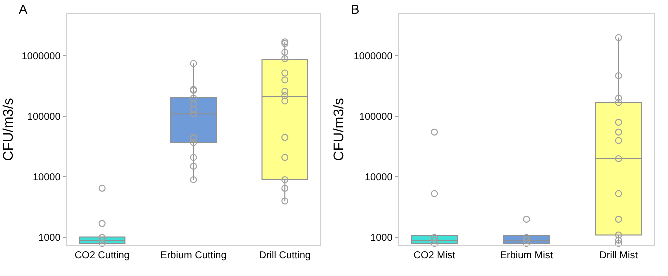 The width and height of the screenshot is (668, 276). What do you see at coordinates (23, 9) in the screenshot?
I see `chart-title: A` at bounding box center [23, 9].